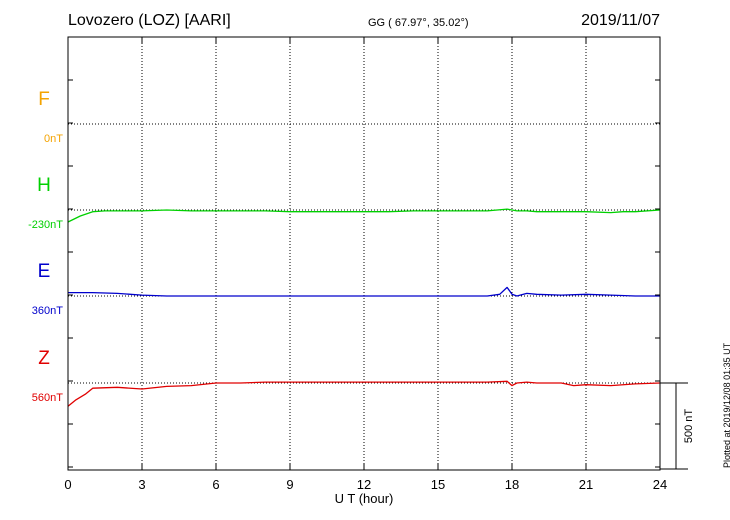  What do you see at coordinates (438, 484) in the screenshot?
I see `x-tick-label: 15` at bounding box center [438, 484].